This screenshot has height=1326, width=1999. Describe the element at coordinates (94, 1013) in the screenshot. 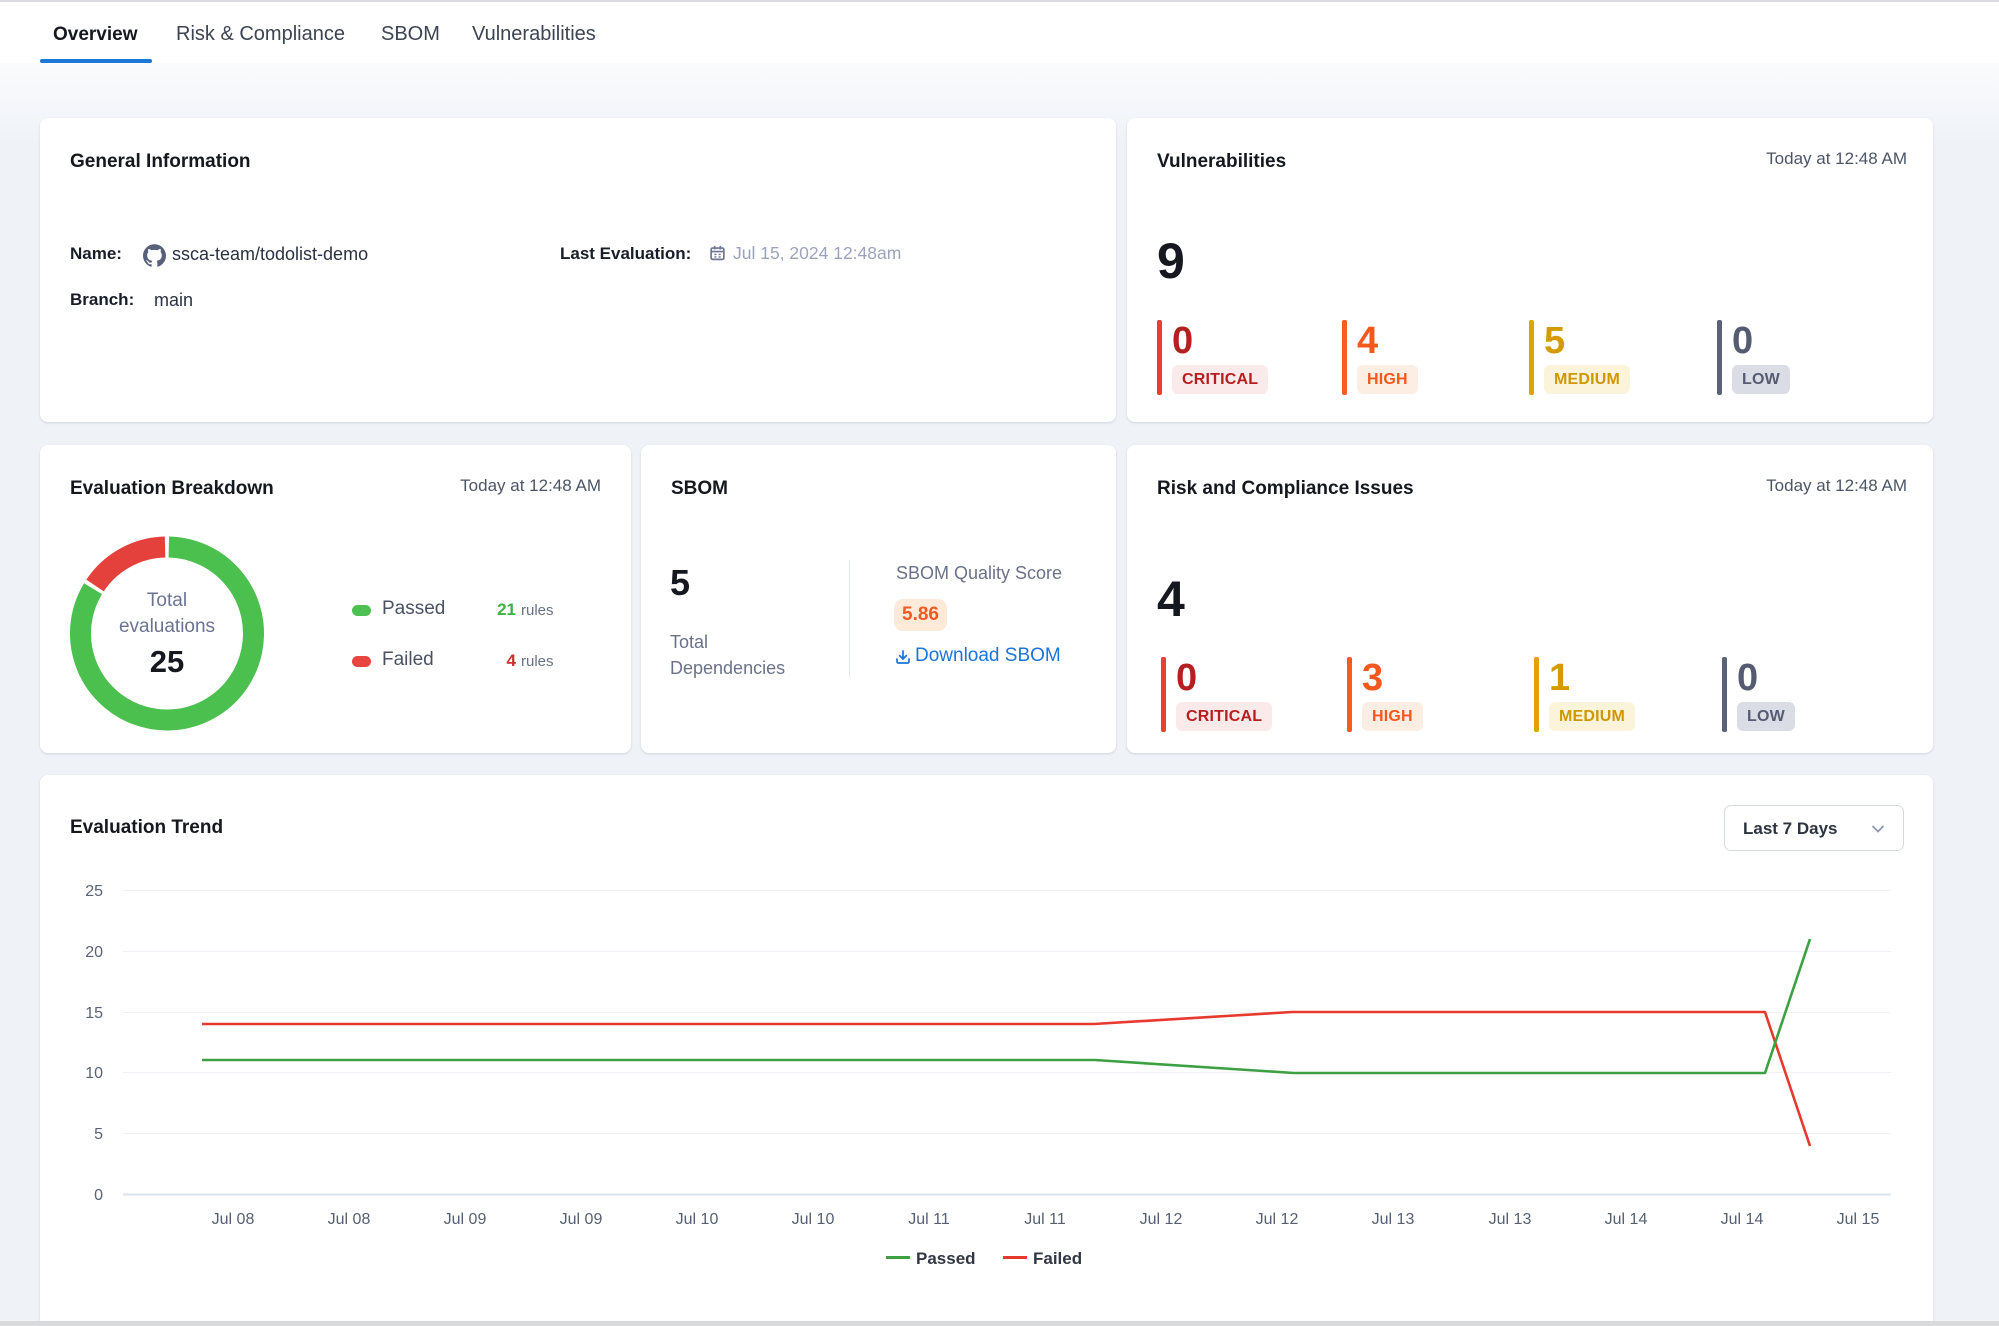

I see `svg-text: 15` at that location.